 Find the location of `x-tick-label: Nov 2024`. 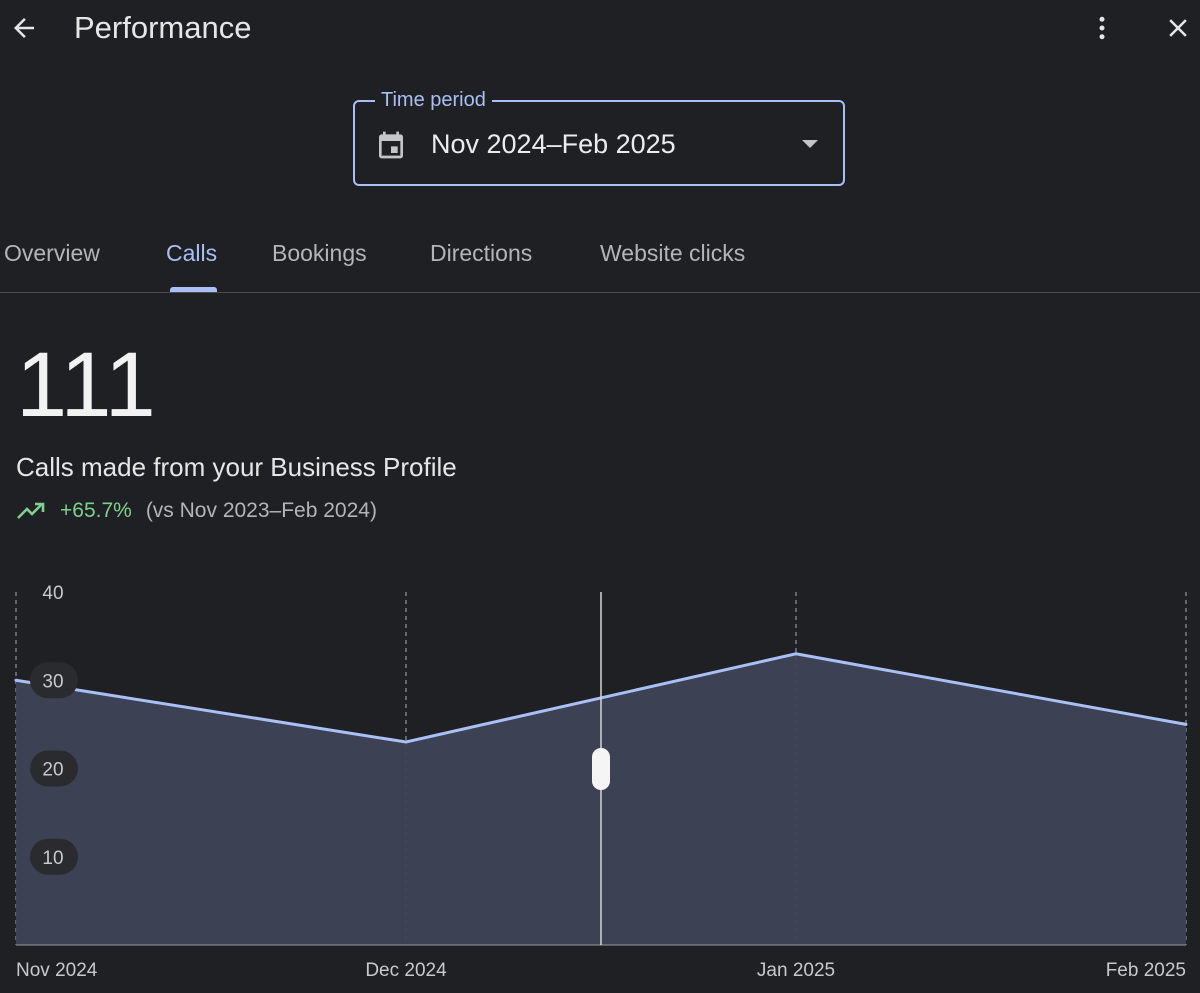

x-tick-label: Nov 2024 is located at coordinates (57, 970).